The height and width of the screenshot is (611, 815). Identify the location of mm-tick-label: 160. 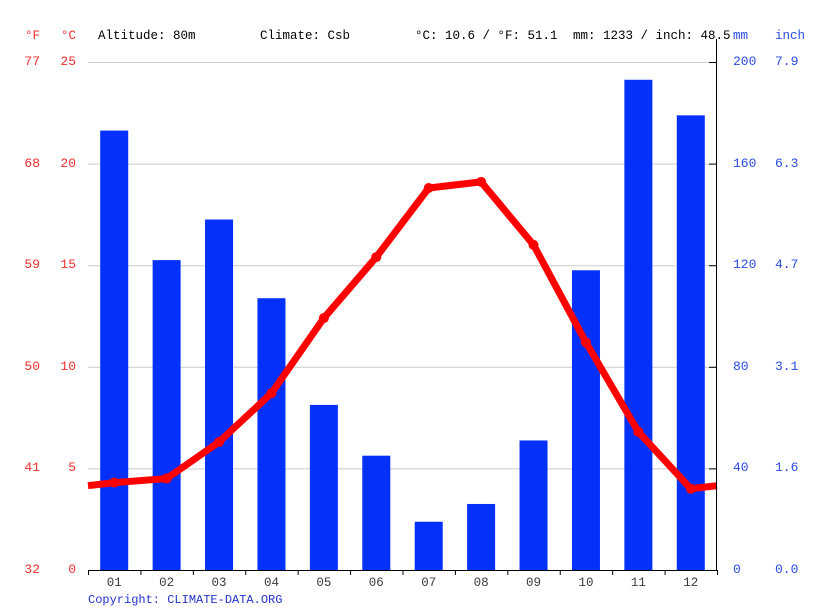
(745, 163).